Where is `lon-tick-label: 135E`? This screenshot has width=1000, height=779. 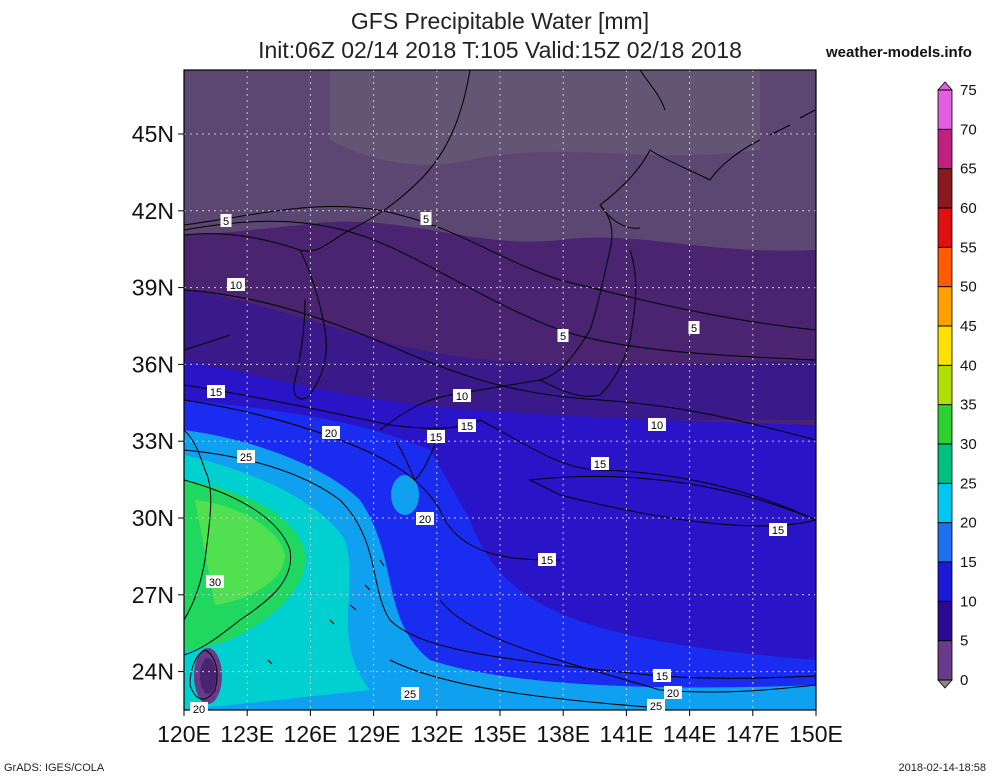 lon-tick-label: 135E is located at coordinates (500, 734).